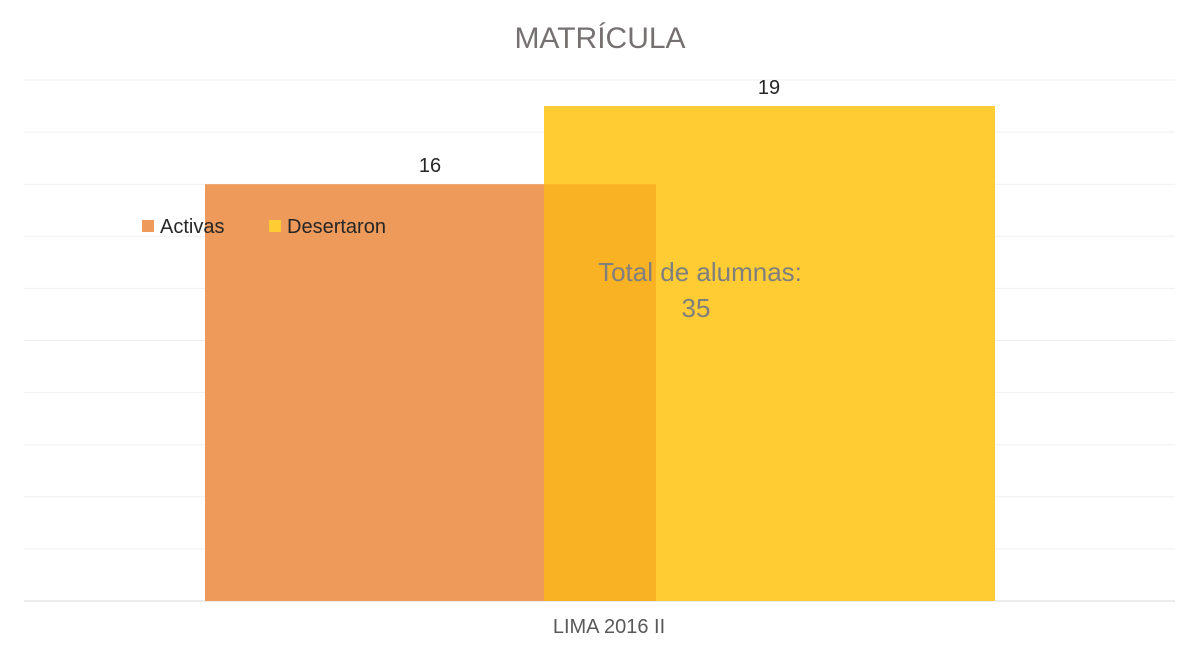 Image resolution: width=1195 pixels, height=672 pixels. What do you see at coordinates (430, 166) in the screenshot?
I see `data-label-activas: 16` at bounding box center [430, 166].